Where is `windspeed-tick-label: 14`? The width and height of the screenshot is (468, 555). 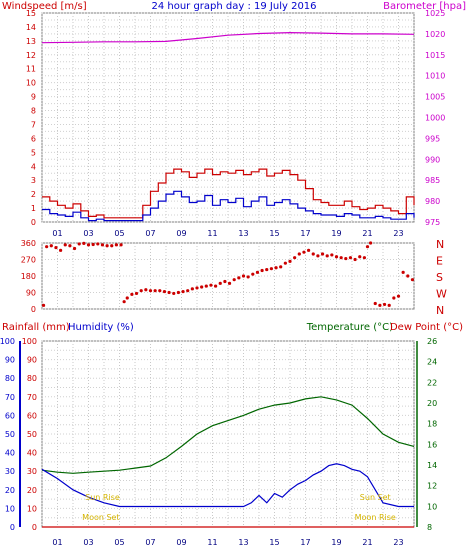 windspeed-tick-label: 14 is located at coordinates (31, 27).